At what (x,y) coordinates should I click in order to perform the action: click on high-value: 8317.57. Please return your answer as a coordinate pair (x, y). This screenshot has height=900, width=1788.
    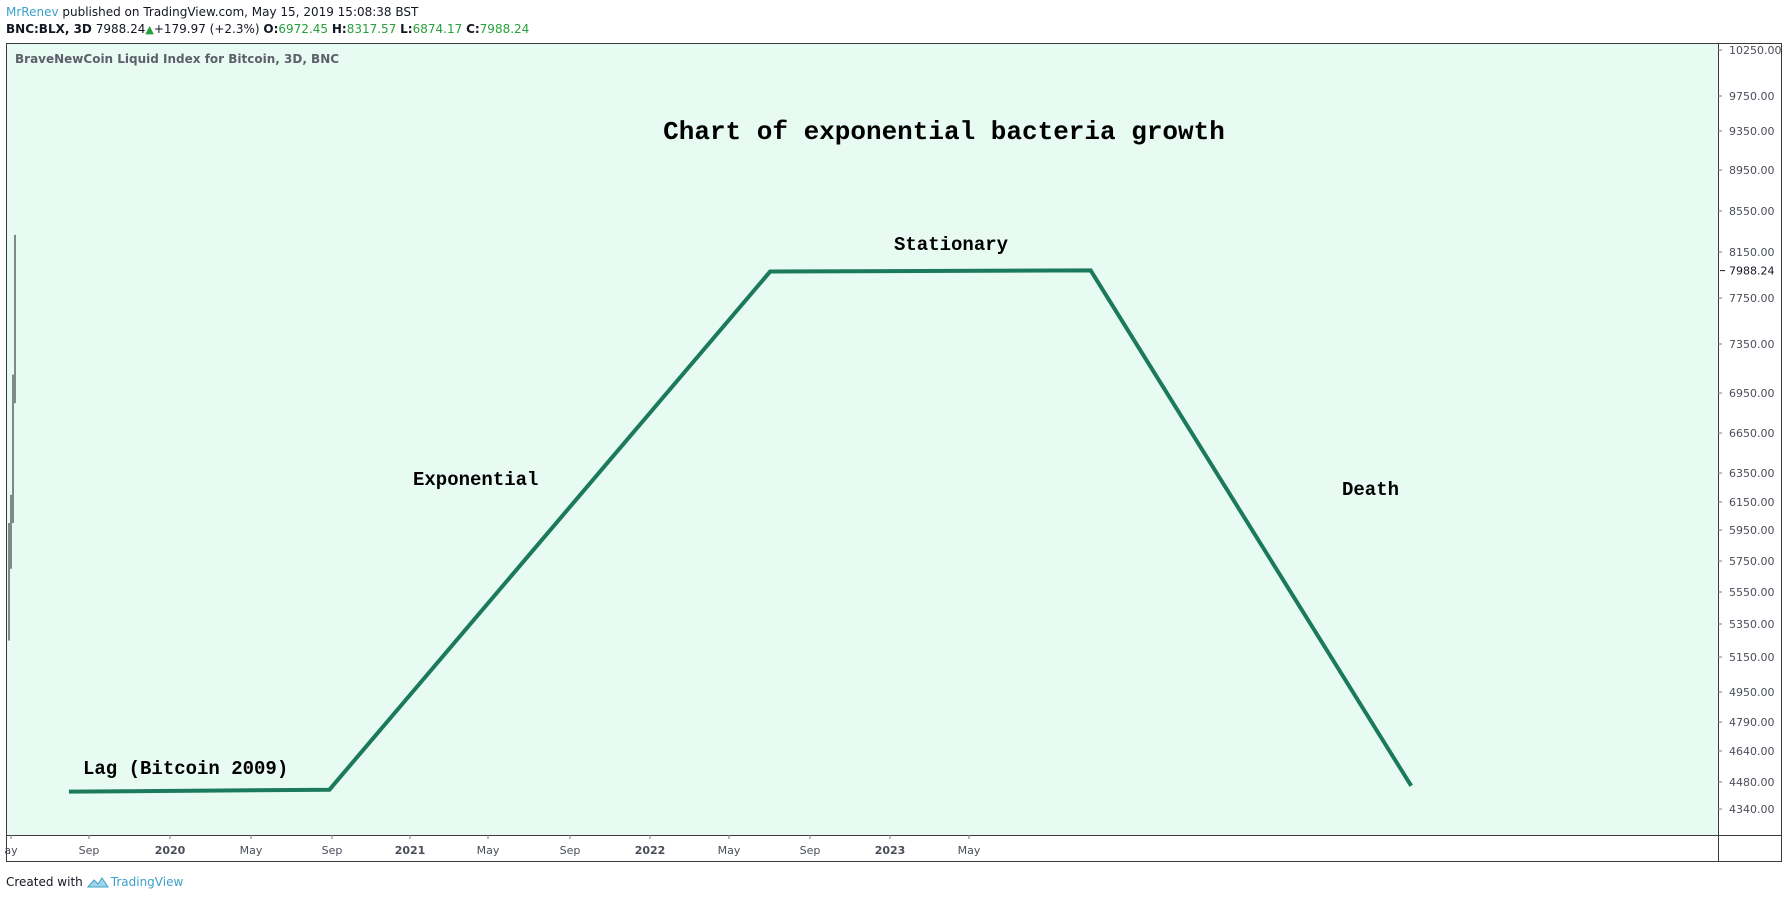
    Looking at the image, I should click on (371, 29).